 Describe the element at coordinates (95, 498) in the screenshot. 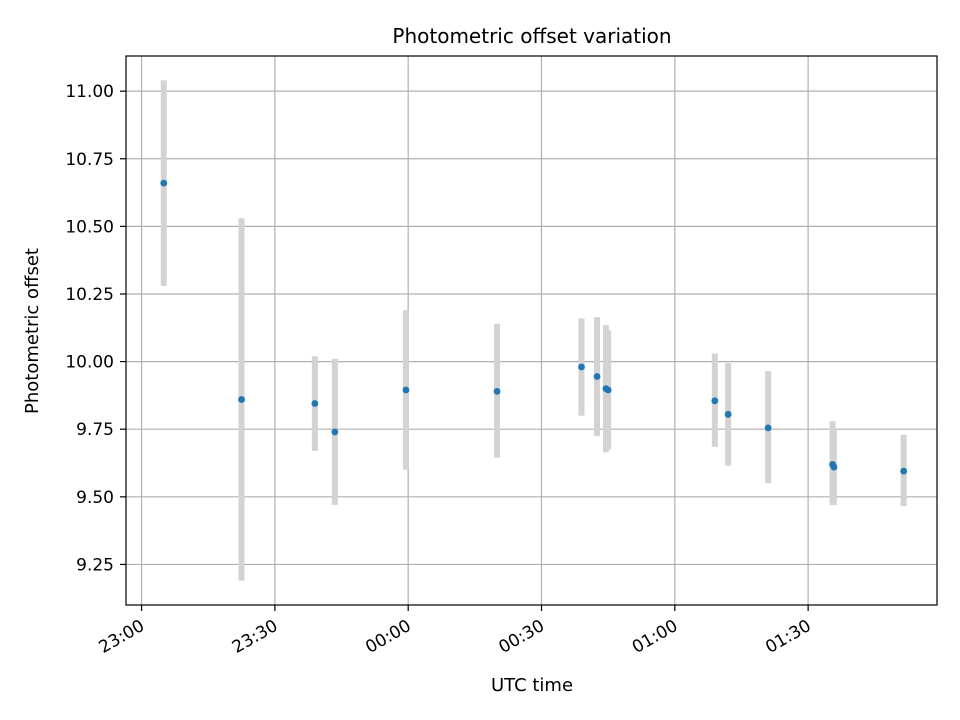

I see `y-tick-label: 9.50` at that location.